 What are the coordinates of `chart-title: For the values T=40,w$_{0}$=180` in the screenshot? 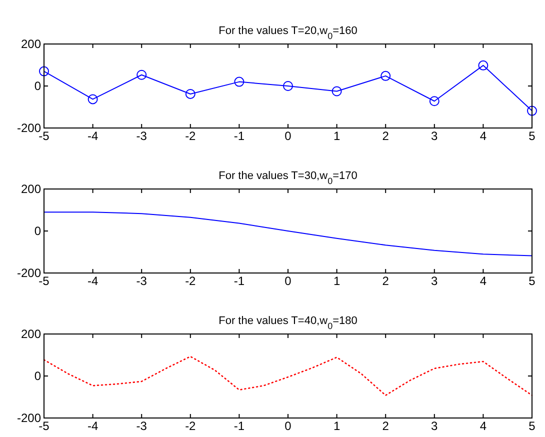 It's located at (288, 323).